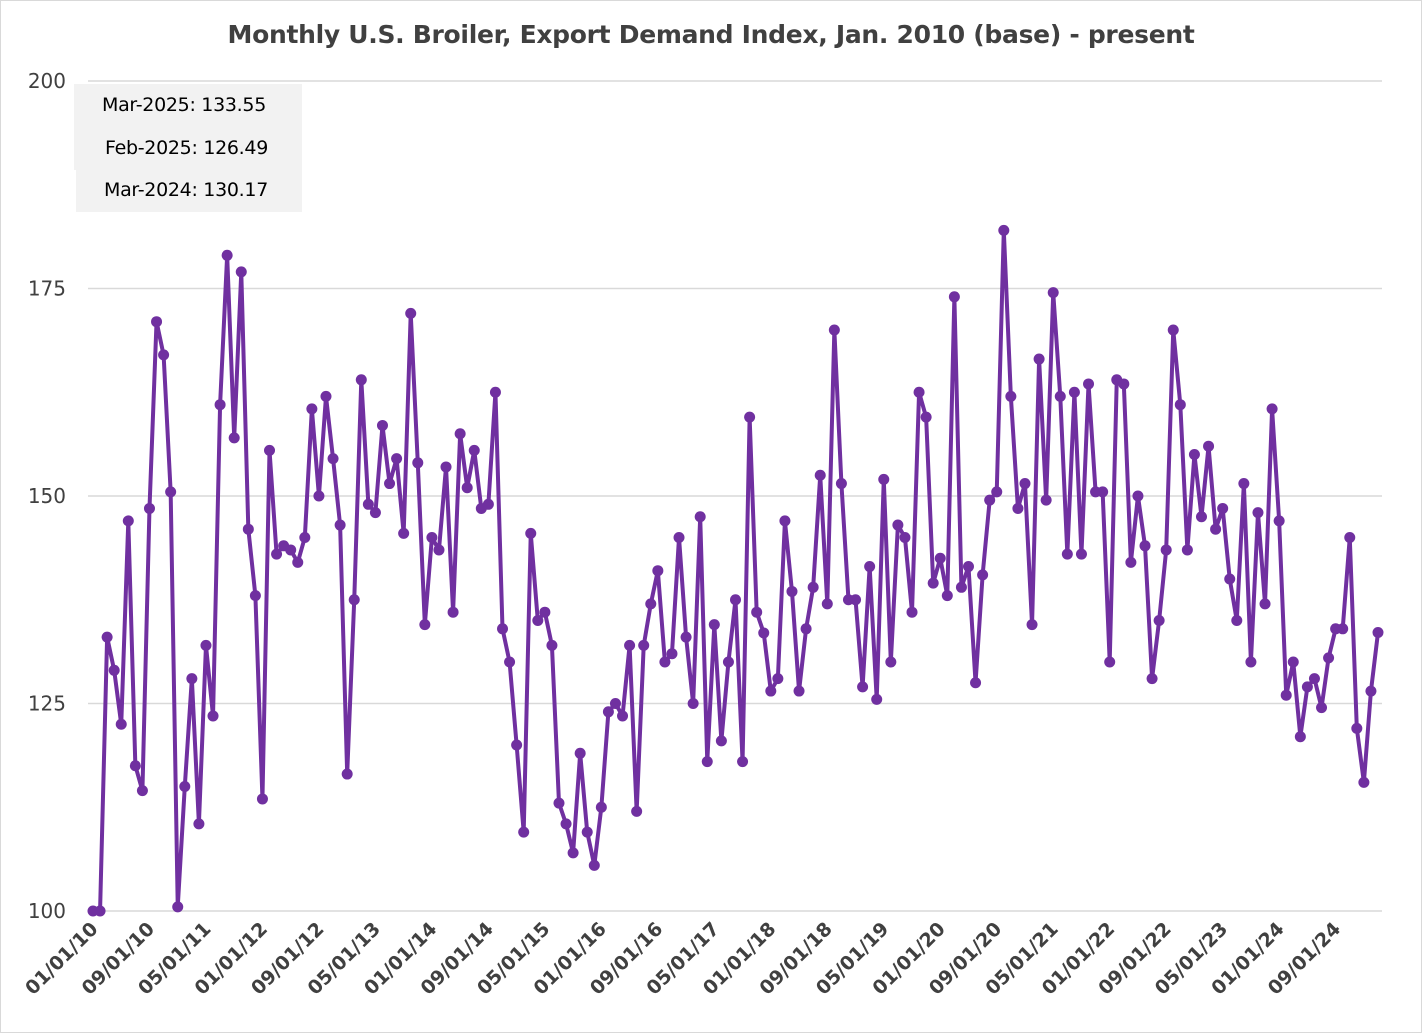  I want to click on y-tick-label: 125, so click(47, 704).